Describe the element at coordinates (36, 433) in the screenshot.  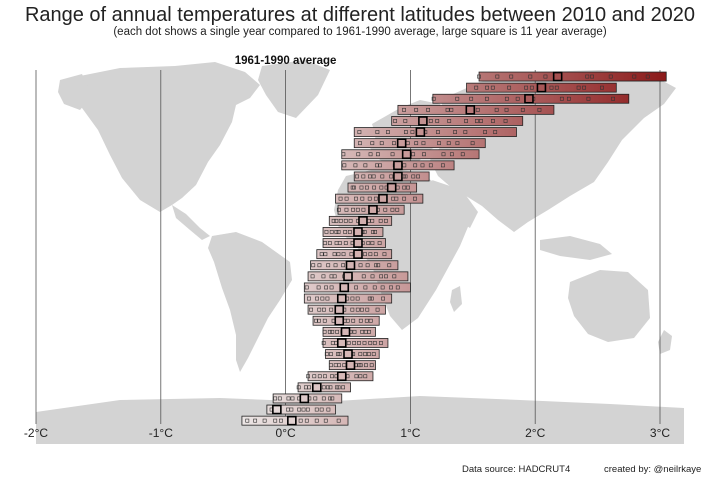
I see `x-tick-label: -2°C` at that location.